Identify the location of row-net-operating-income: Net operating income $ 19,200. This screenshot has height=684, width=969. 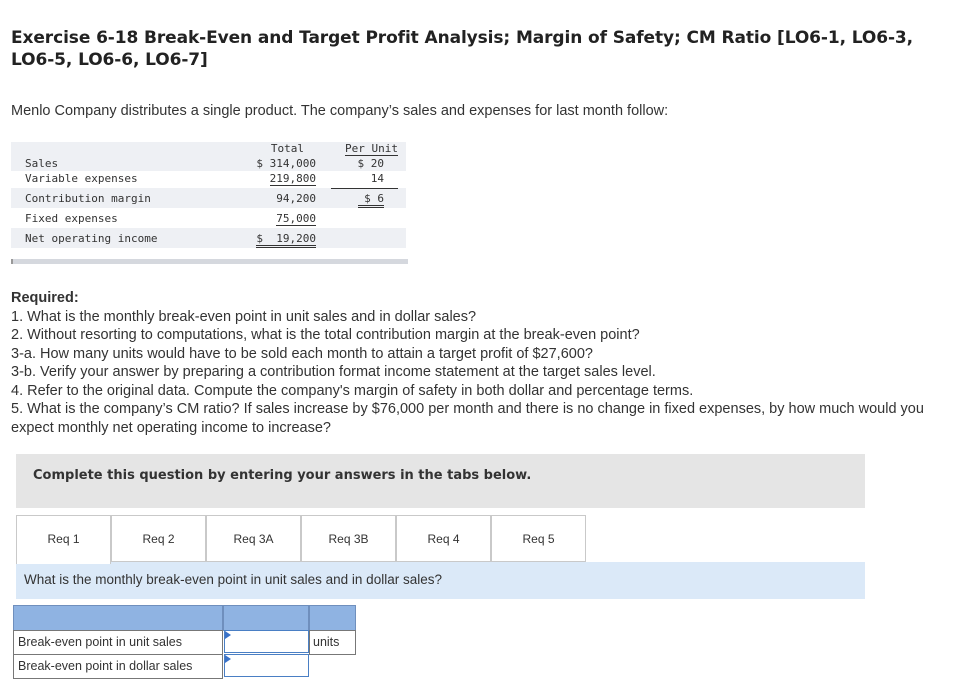
(208, 238).